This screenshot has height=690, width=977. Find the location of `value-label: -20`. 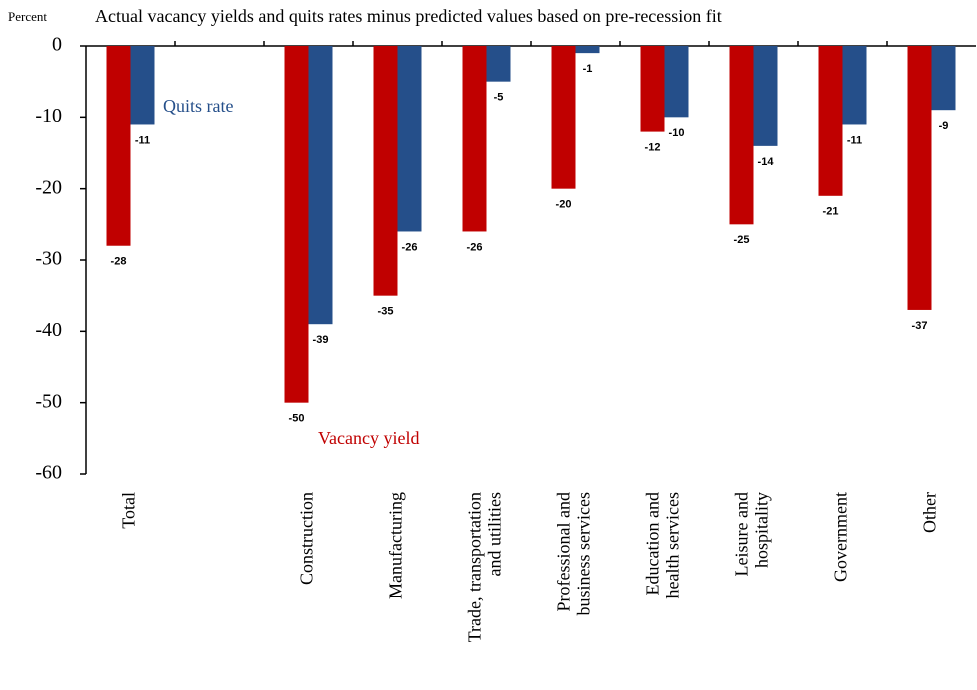

value-label: -20 is located at coordinates (564, 205).